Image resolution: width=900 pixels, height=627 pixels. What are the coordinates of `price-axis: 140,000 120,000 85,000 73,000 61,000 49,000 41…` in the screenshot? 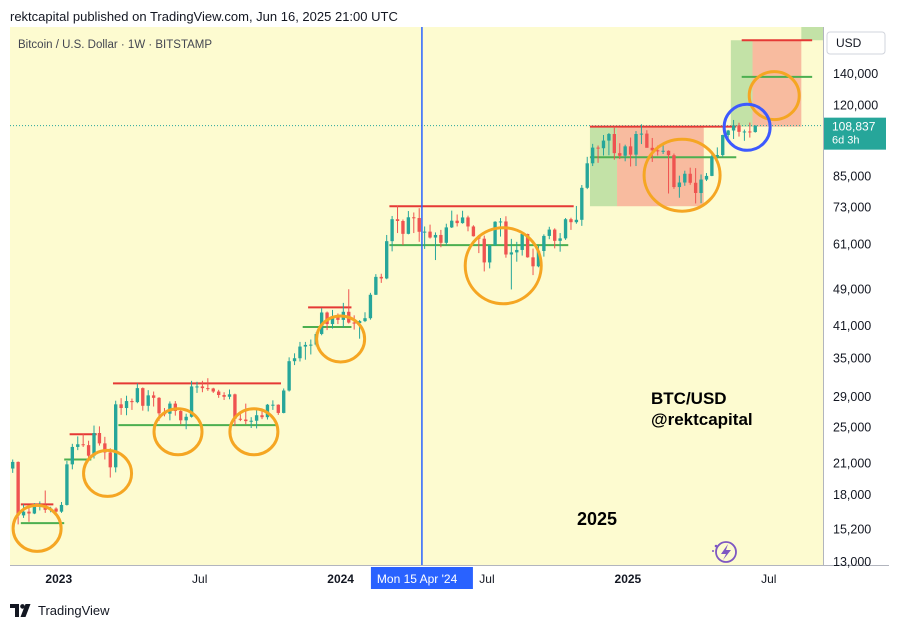 It's located at (855, 318).